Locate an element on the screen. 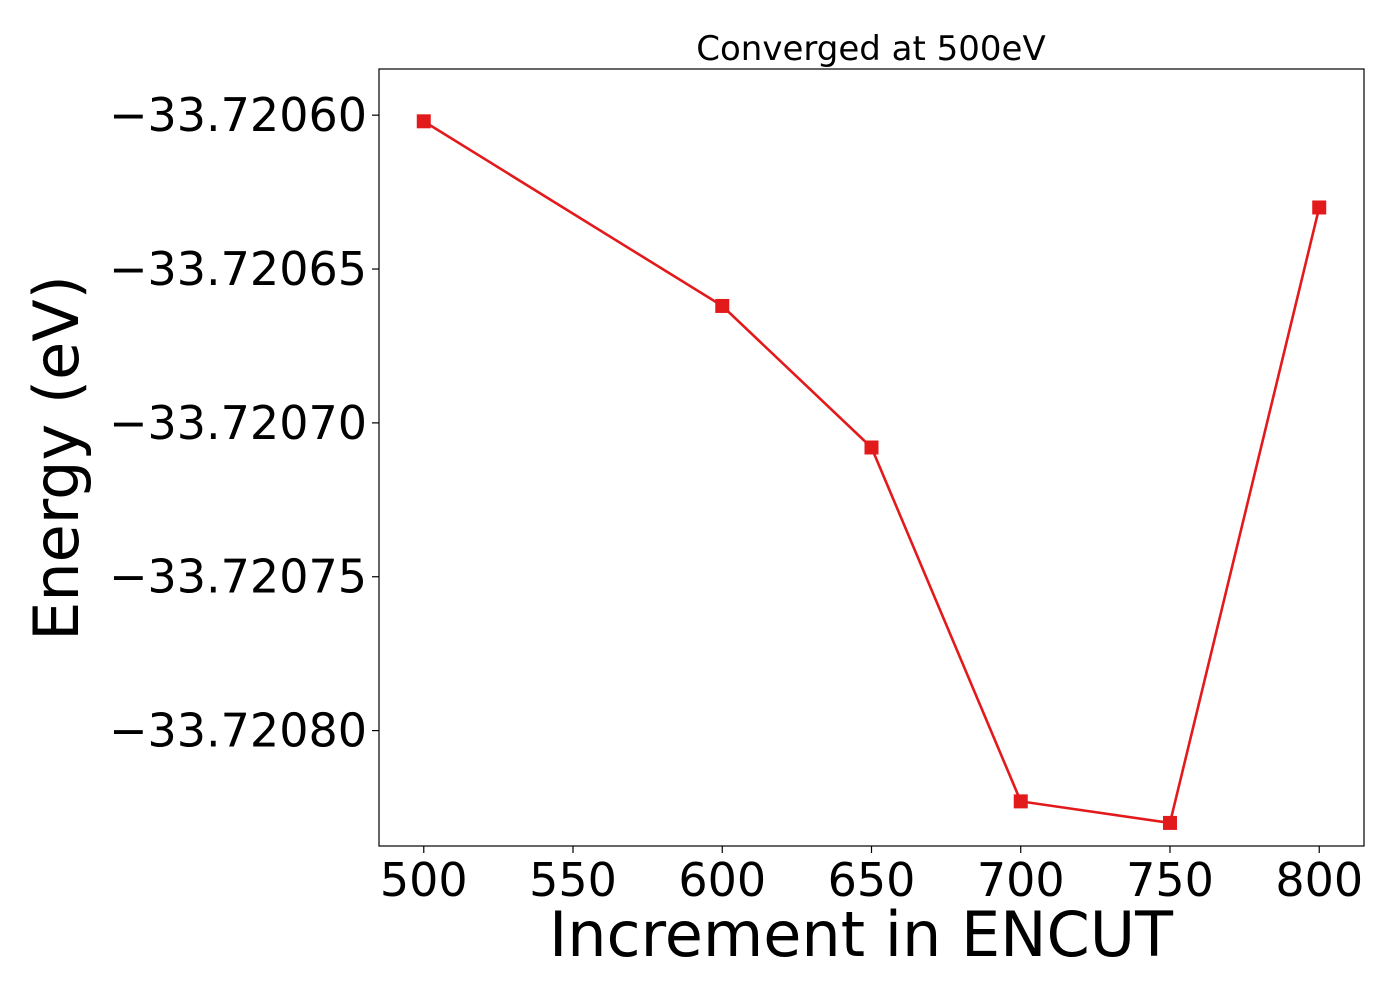 The image size is (1400, 1004). x-axis-title: Increment in ENCUT is located at coordinates (861, 934).